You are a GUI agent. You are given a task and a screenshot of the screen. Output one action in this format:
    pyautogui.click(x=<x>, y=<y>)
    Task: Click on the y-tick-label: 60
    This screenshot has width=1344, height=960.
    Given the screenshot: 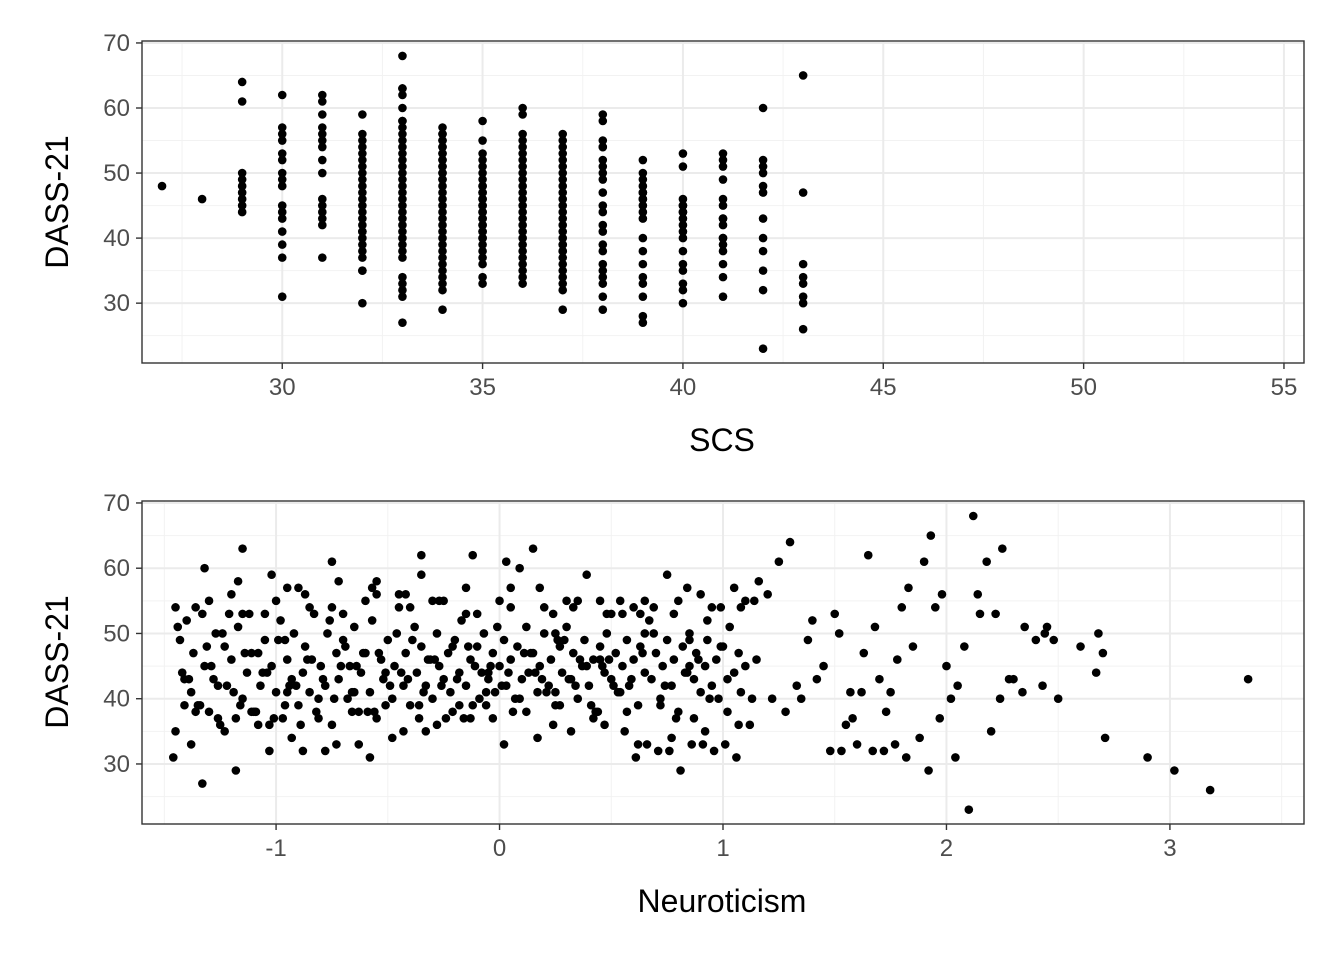 What is the action you would take?
    pyautogui.click(x=116, y=108)
    